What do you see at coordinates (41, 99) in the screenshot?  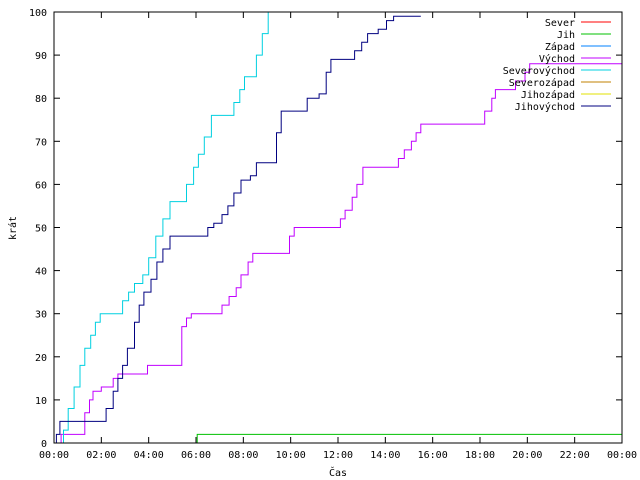 I see `y-tick-label: 80` at bounding box center [41, 99].